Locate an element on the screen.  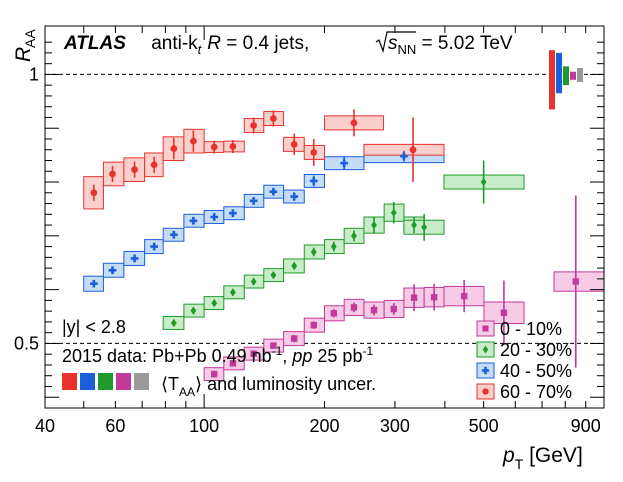
uncer-text: ⟨T is located at coordinates (170, 384).